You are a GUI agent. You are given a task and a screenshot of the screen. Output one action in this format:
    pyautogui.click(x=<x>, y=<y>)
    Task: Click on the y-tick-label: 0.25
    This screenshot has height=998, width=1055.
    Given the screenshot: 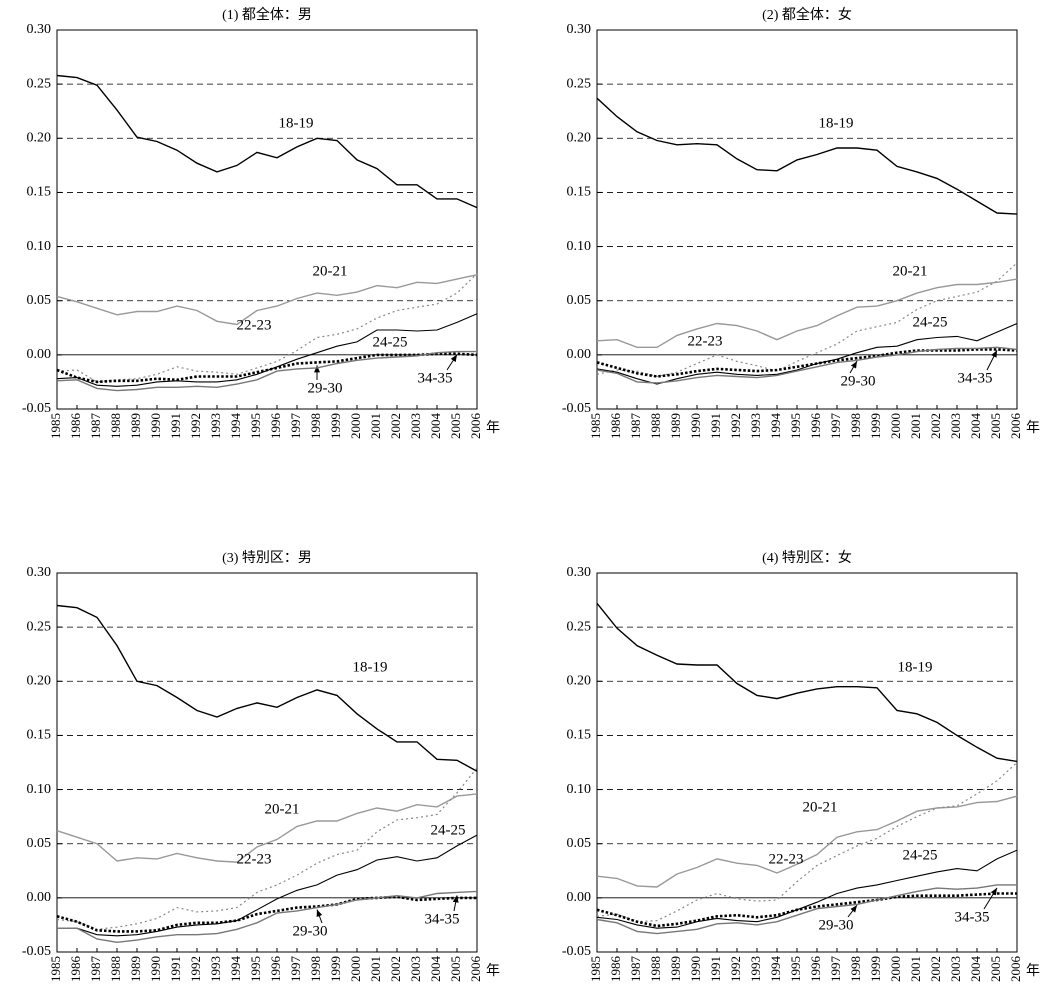 What is the action you would take?
    pyautogui.click(x=39, y=83)
    